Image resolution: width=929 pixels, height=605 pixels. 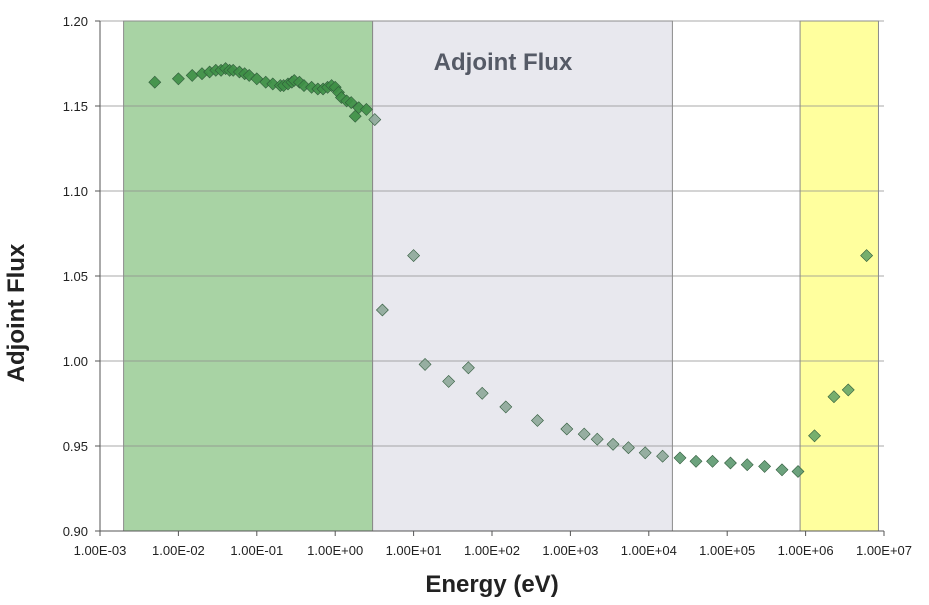 What do you see at coordinates (75, 21) in the screenshot?
I see `y-tick-label-6: 1.20` at bounding box center [75, 21].